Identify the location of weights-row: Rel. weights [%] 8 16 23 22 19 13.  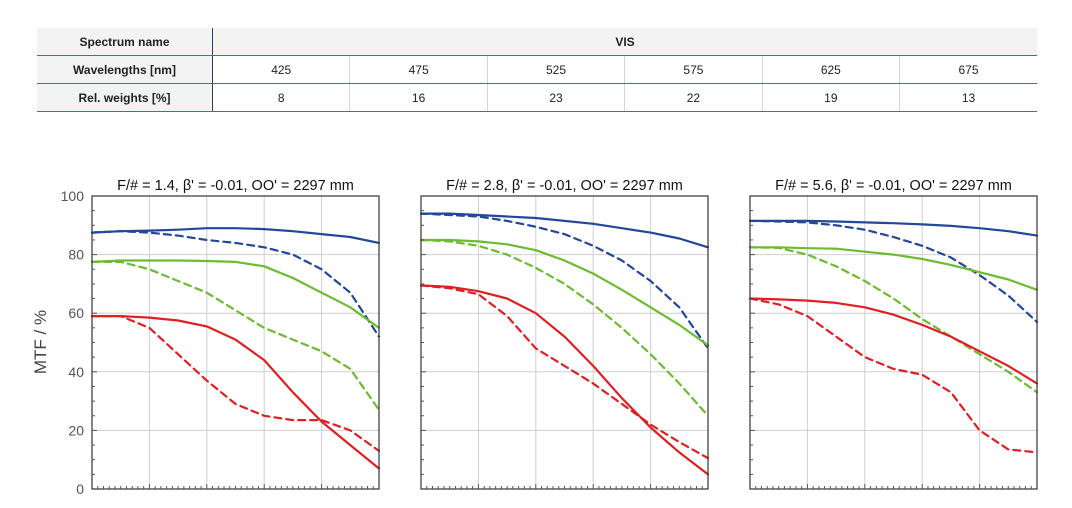
(537, 97).